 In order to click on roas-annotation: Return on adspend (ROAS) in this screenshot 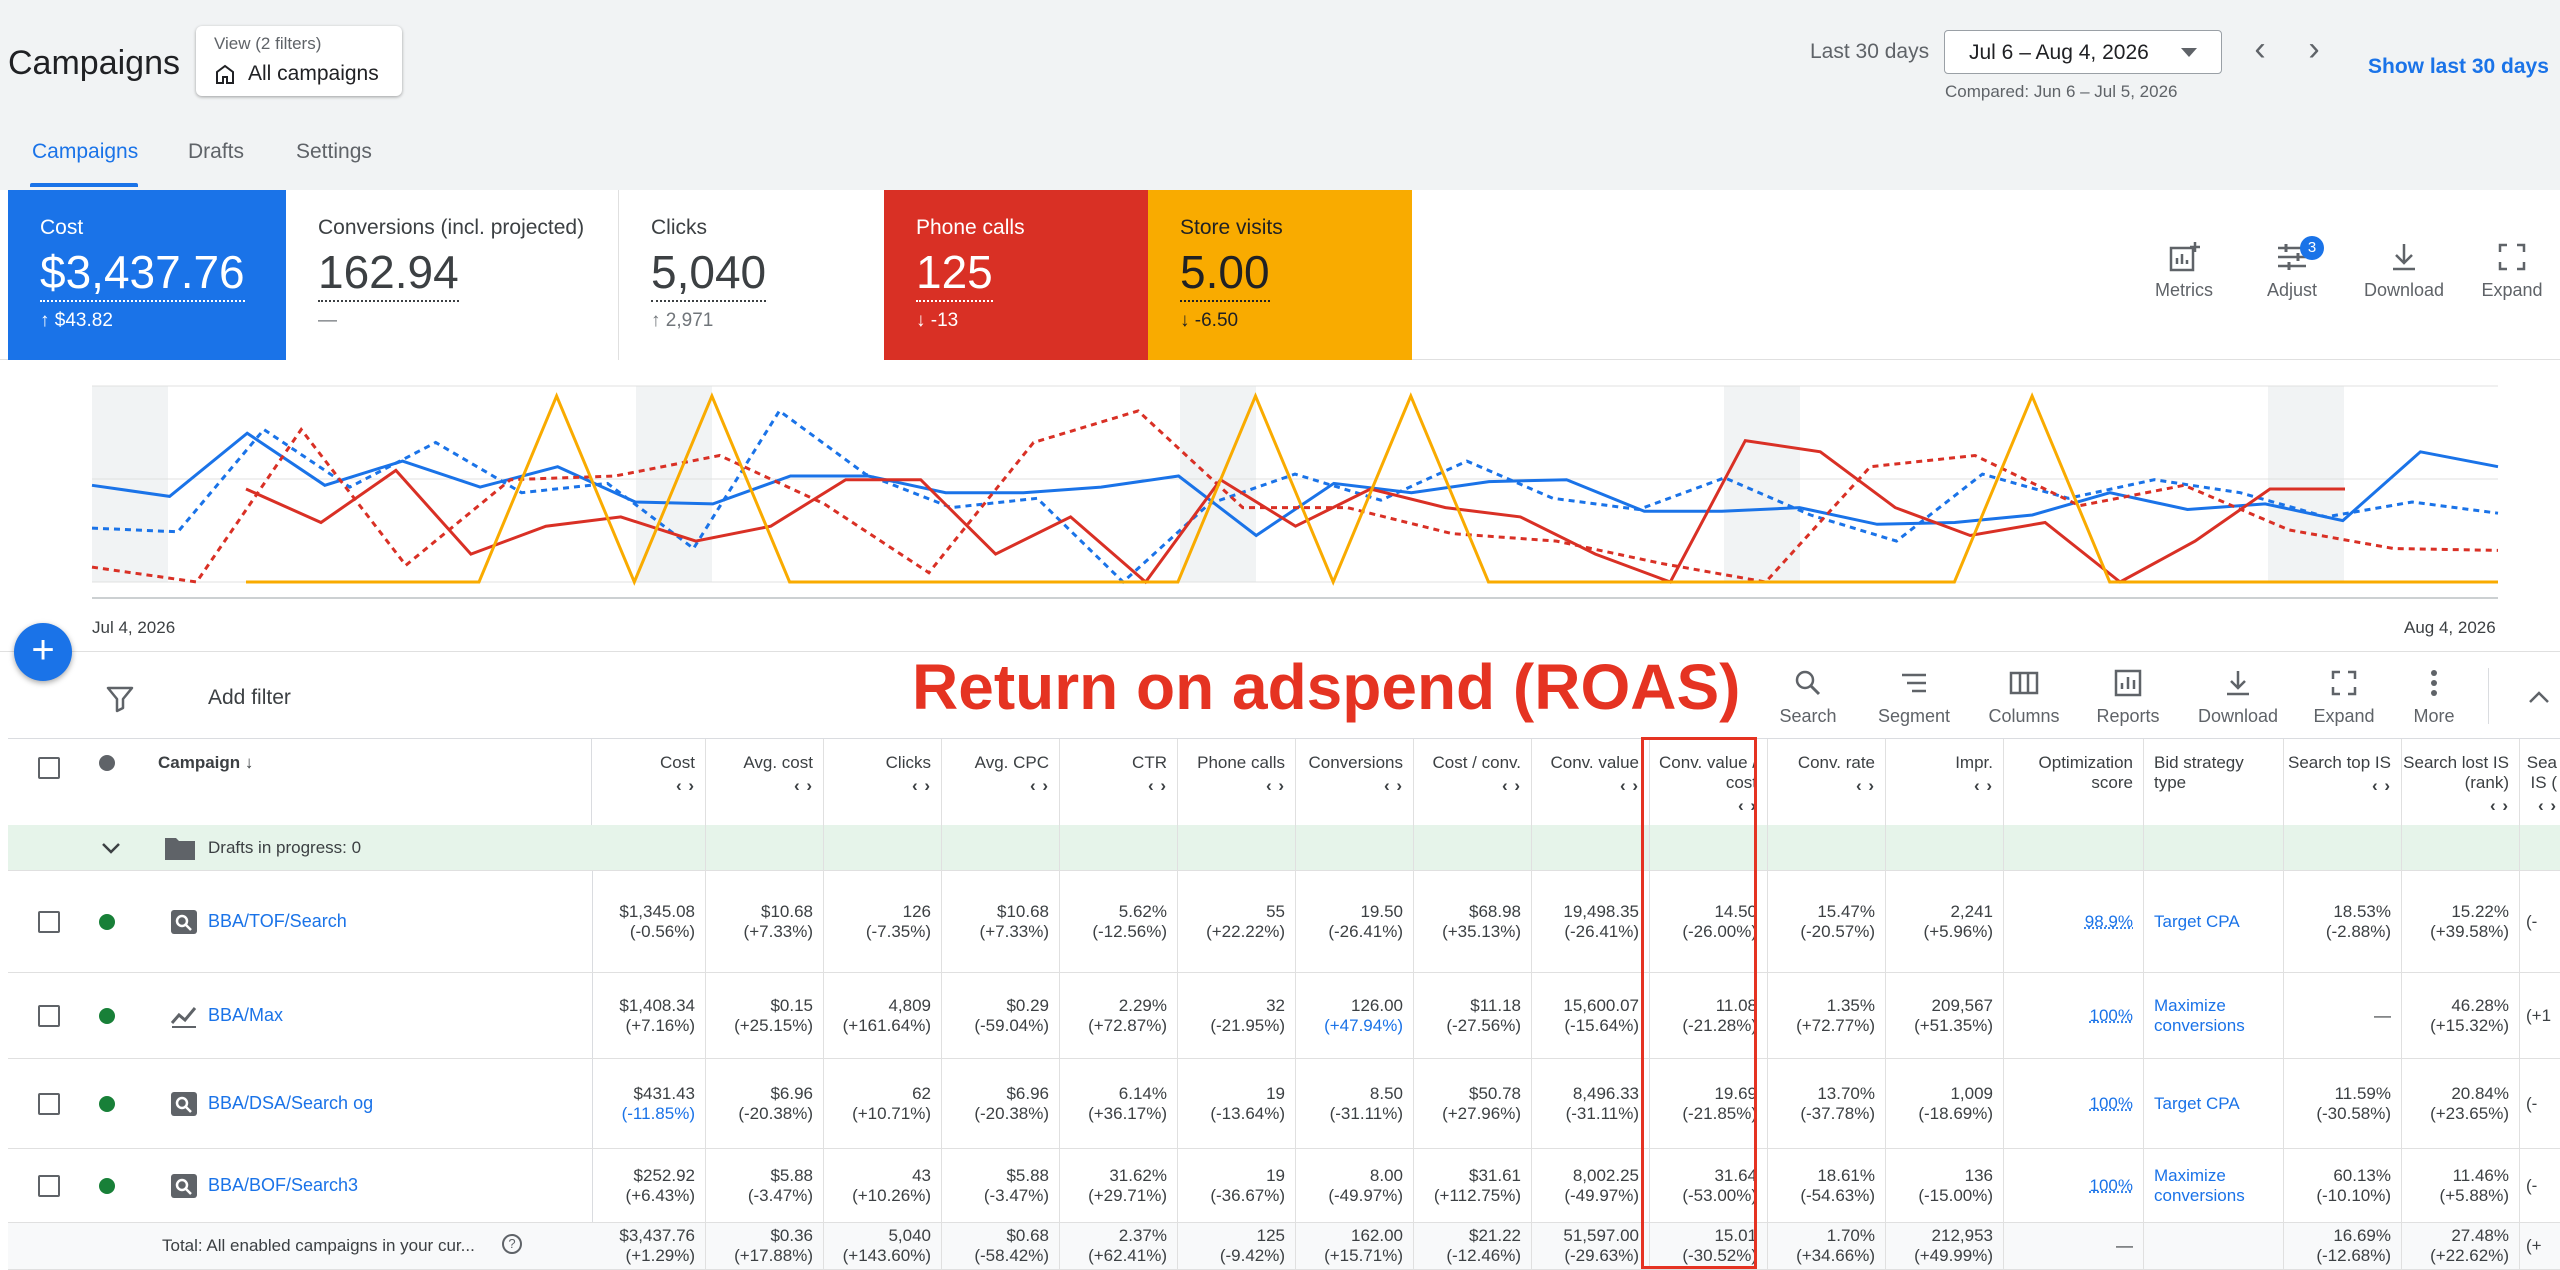, I will do `click(1326, 687)`.